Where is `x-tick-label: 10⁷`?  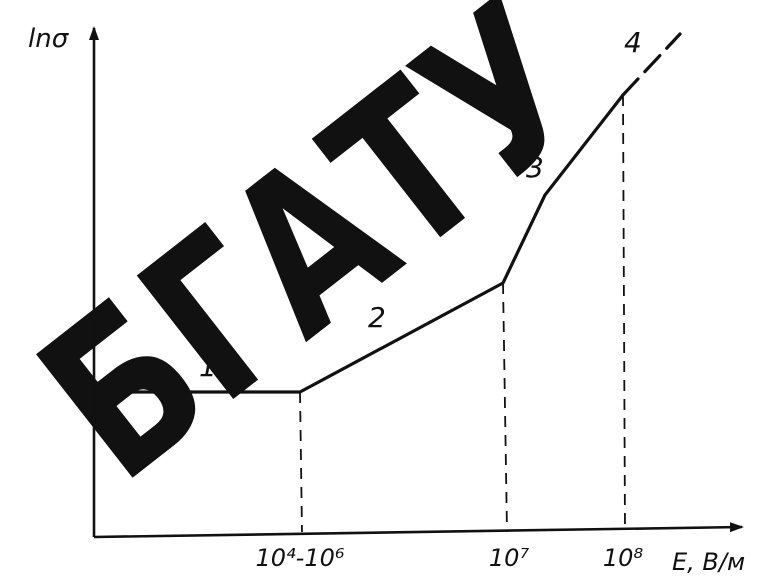
x-tick-label: 10⁷ is located at coordinates (509, 558).